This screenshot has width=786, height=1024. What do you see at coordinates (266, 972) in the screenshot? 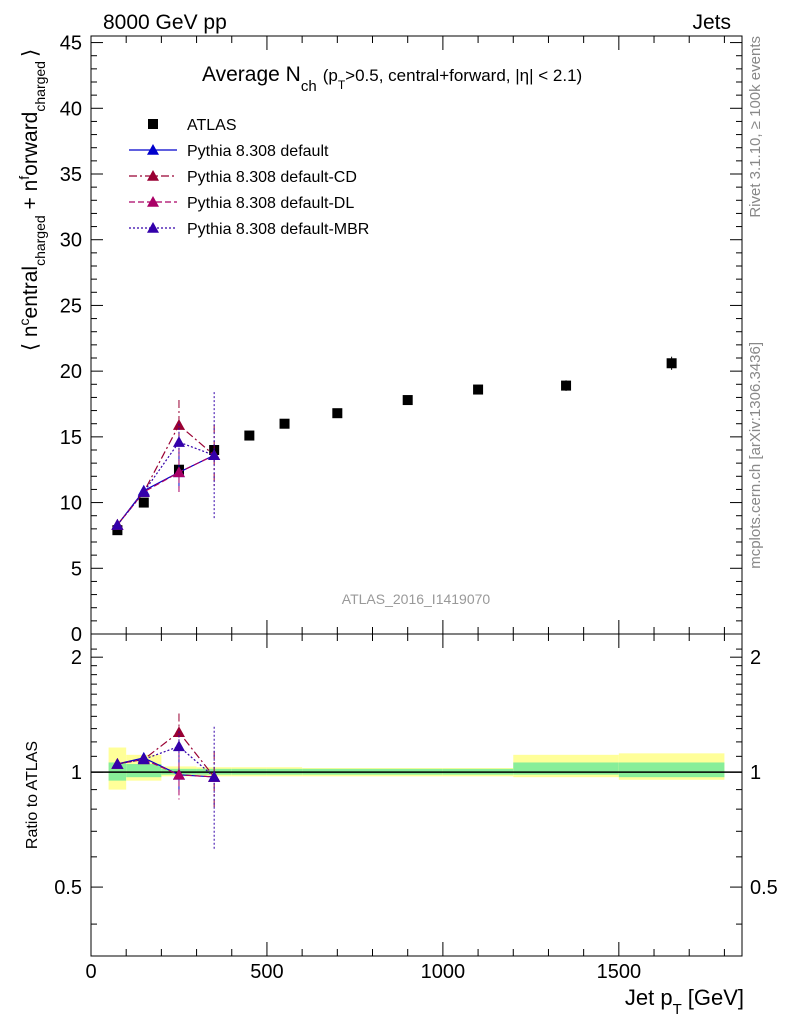
I see `x-tick-label-1: 500` at bounding box center [266, 972].